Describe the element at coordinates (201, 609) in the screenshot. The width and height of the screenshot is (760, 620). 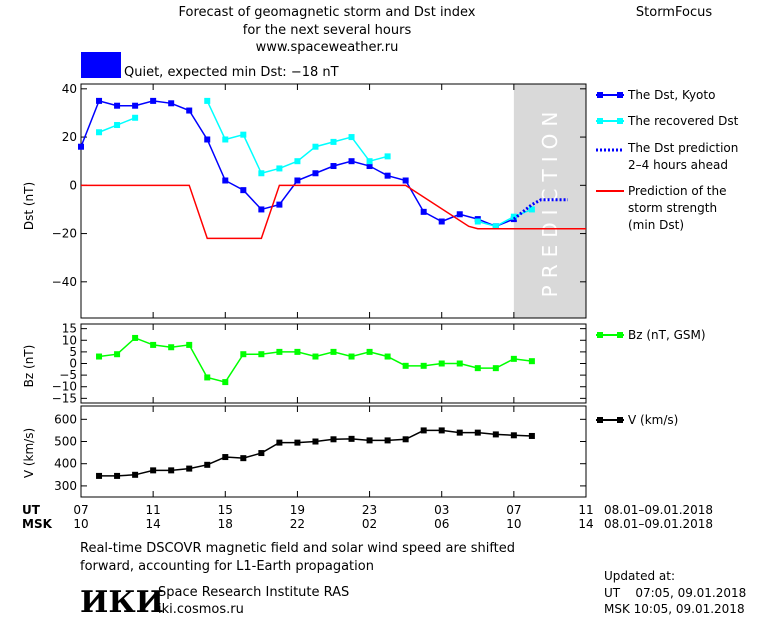
I see `institute-url: iki.cosmos.ru` at that location.